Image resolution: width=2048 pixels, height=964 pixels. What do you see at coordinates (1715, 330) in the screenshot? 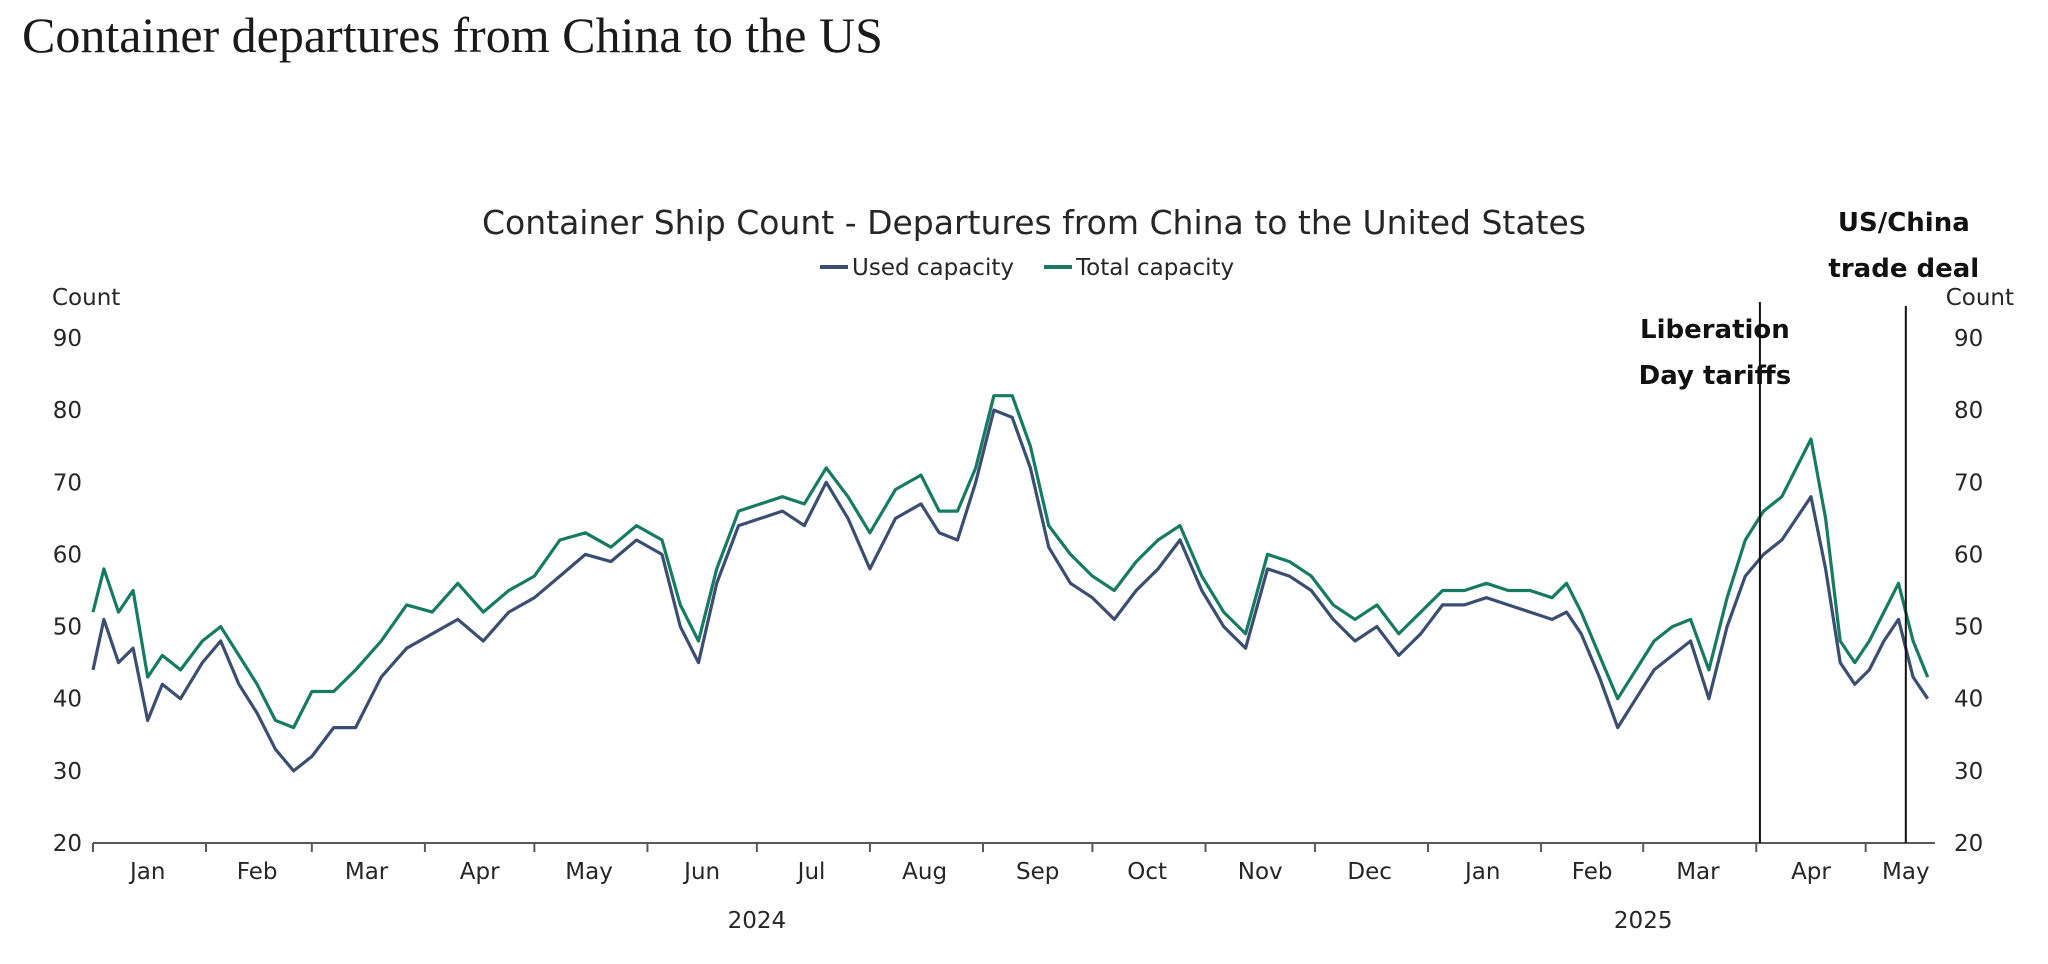
I see `annotation-label: Liberation` at bounding box center [1715, 330].